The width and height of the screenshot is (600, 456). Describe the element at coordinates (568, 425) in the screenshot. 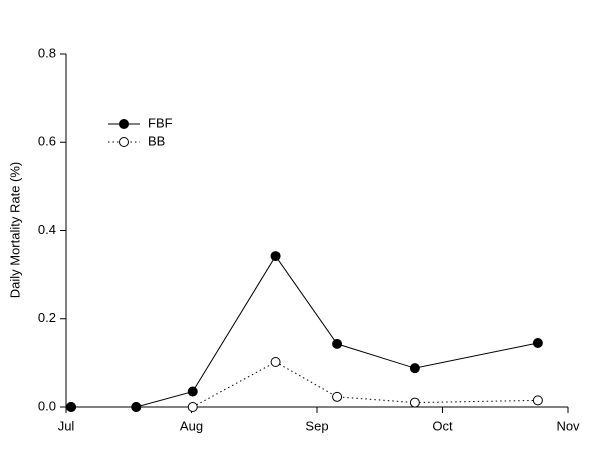

I see `x-tick-label: Nov` at that location.